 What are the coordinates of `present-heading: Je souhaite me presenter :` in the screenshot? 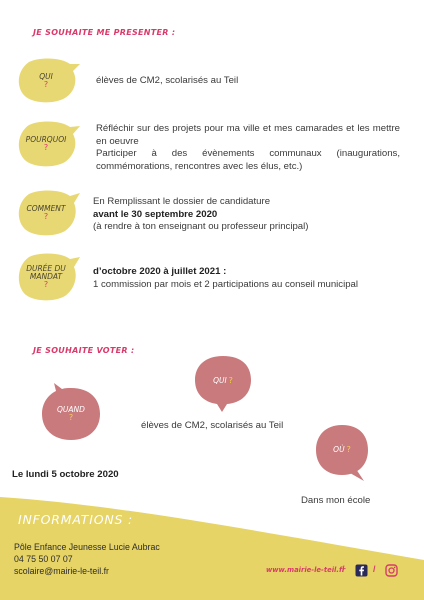 It's located at (104, 32).